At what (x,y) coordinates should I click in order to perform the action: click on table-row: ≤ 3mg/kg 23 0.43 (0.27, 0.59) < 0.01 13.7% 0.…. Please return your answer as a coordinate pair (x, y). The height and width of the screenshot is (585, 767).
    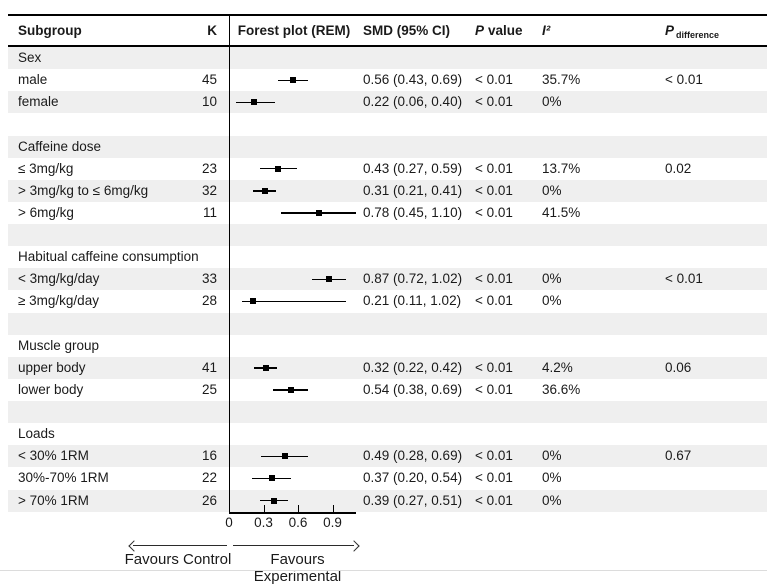
    Looking at the image, I should click on (387, 169).